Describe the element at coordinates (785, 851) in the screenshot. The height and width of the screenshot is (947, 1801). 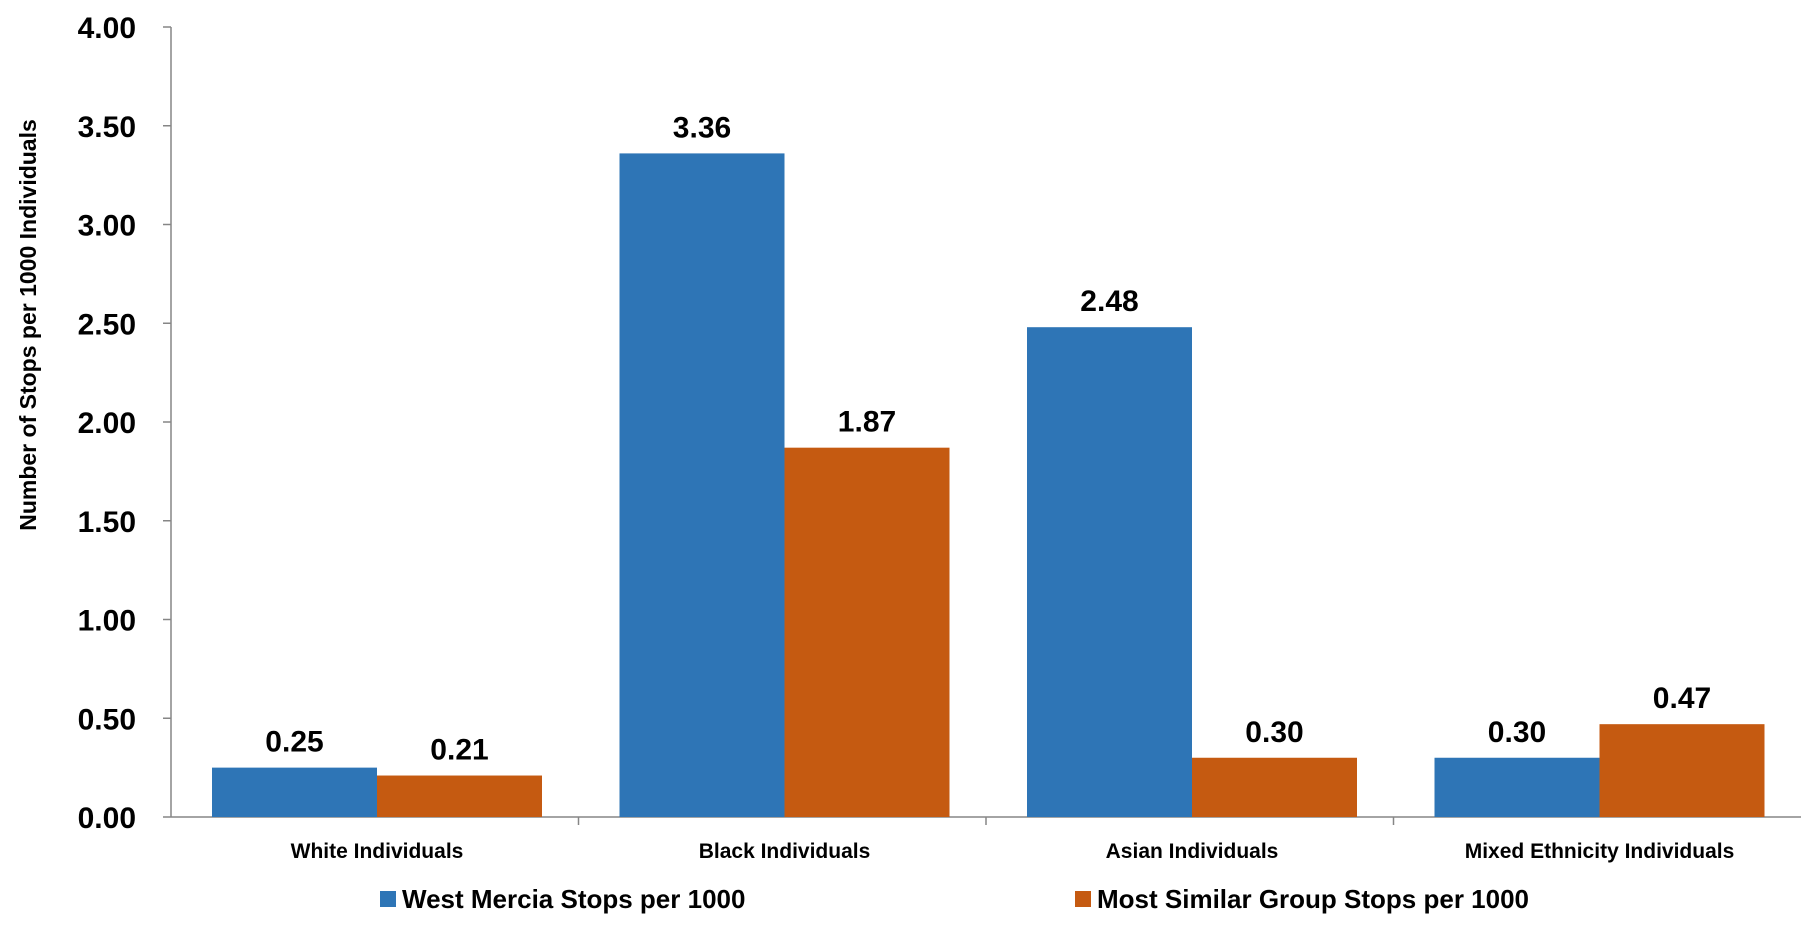
I see `x-category-label: Black Individuals` at that location.